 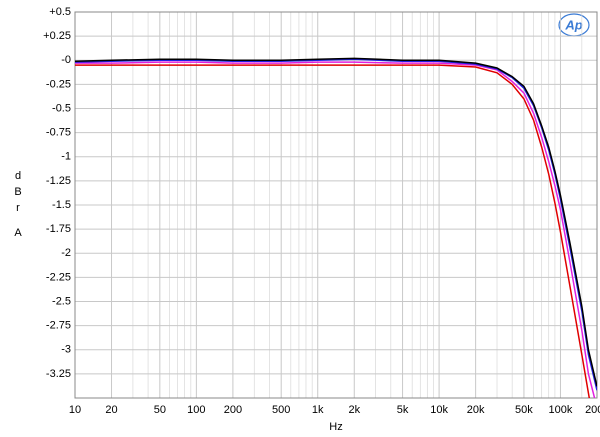 What do you see at coordinates (66, 350) in the screenshot?
I see `y-tick-label: -3` at bounding box center [66, 350].